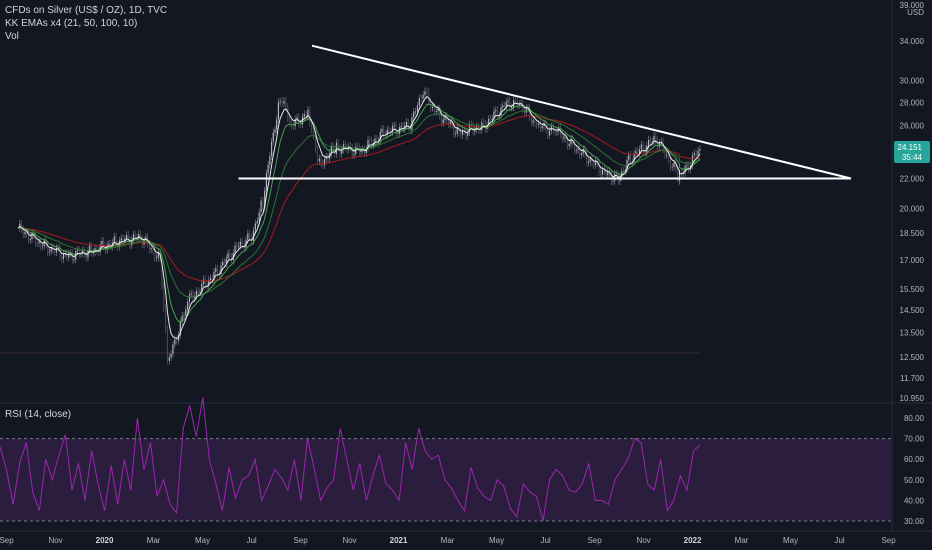 This screenshot has width=932, height=550. I want to click on time-tick-label: Jul, so click(839, 540).